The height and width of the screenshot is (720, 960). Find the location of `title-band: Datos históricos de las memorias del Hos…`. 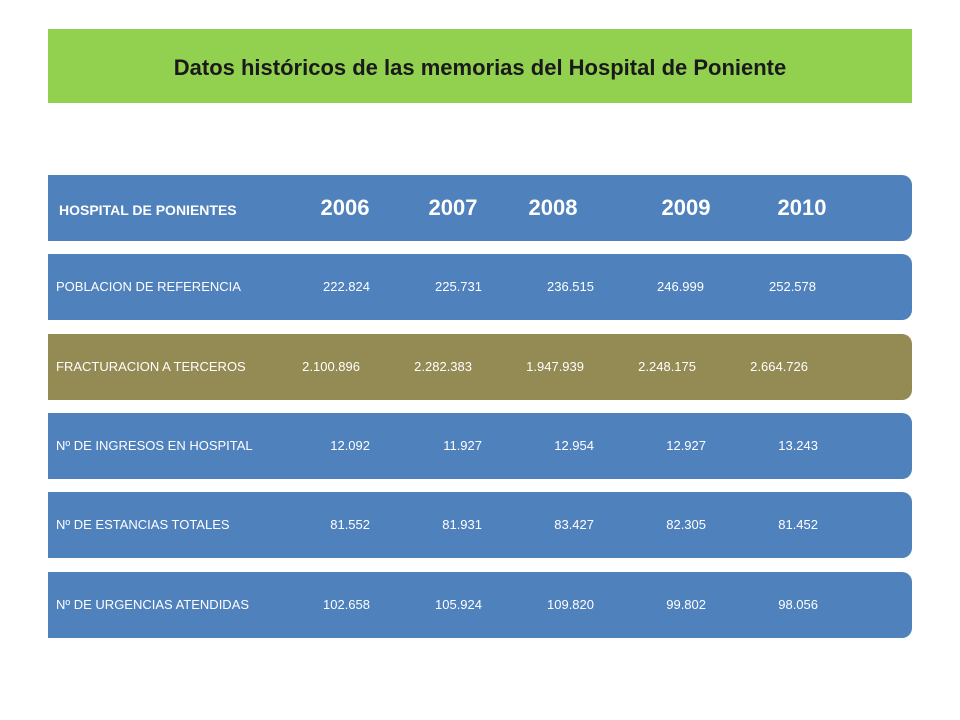

title-band: Datos históricos de las memorias del Hos… is located at coordinates (480, 66).